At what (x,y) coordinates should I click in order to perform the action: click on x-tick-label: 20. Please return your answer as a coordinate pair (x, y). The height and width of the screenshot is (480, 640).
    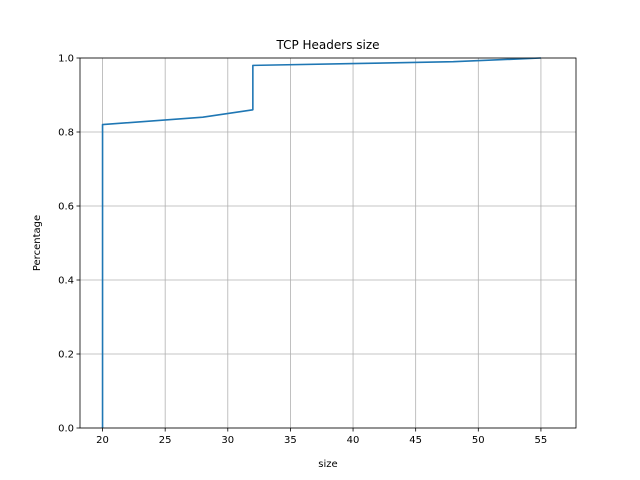
    Looking at the image, I should click on (102, 440).